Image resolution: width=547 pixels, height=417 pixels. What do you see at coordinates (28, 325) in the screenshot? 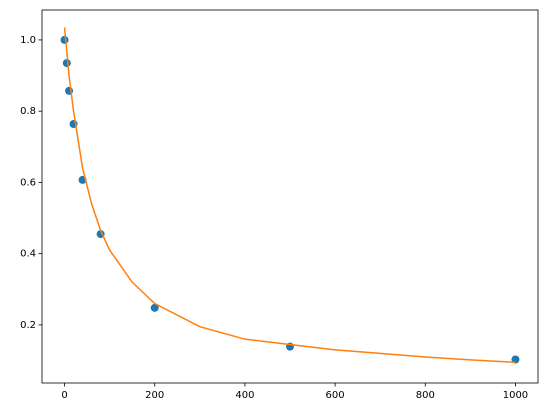
I see `y-tick-label: 0.2` at bounding box center [28, 325].